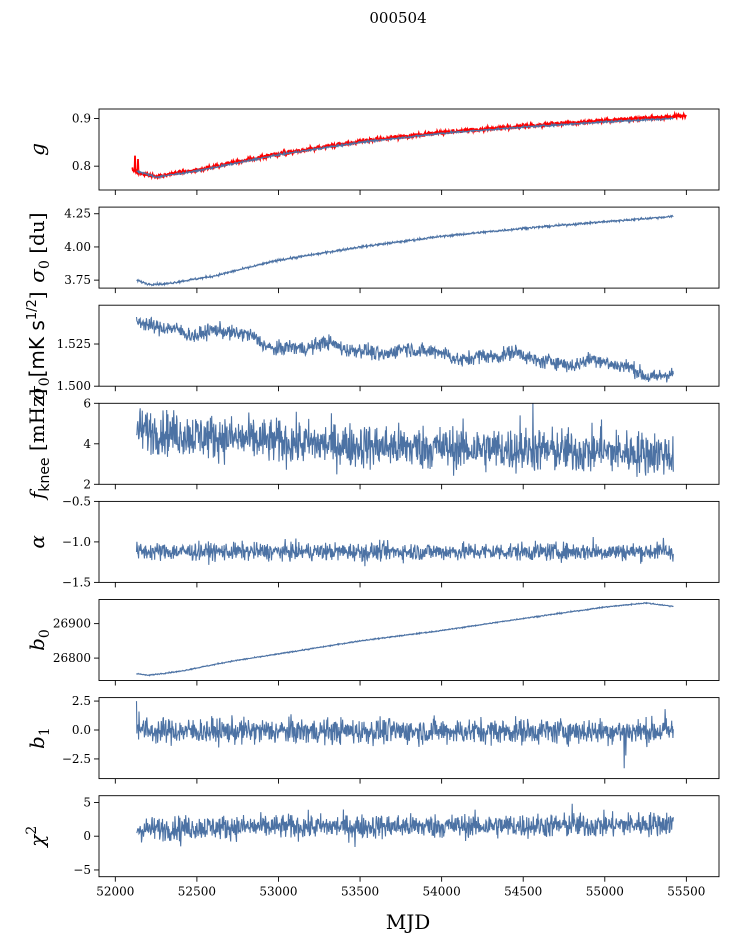  What do you see at coordinates (36, 837) in the screenshot?
I see `y-axis-label: χ2` at bounding box center [36, 837].